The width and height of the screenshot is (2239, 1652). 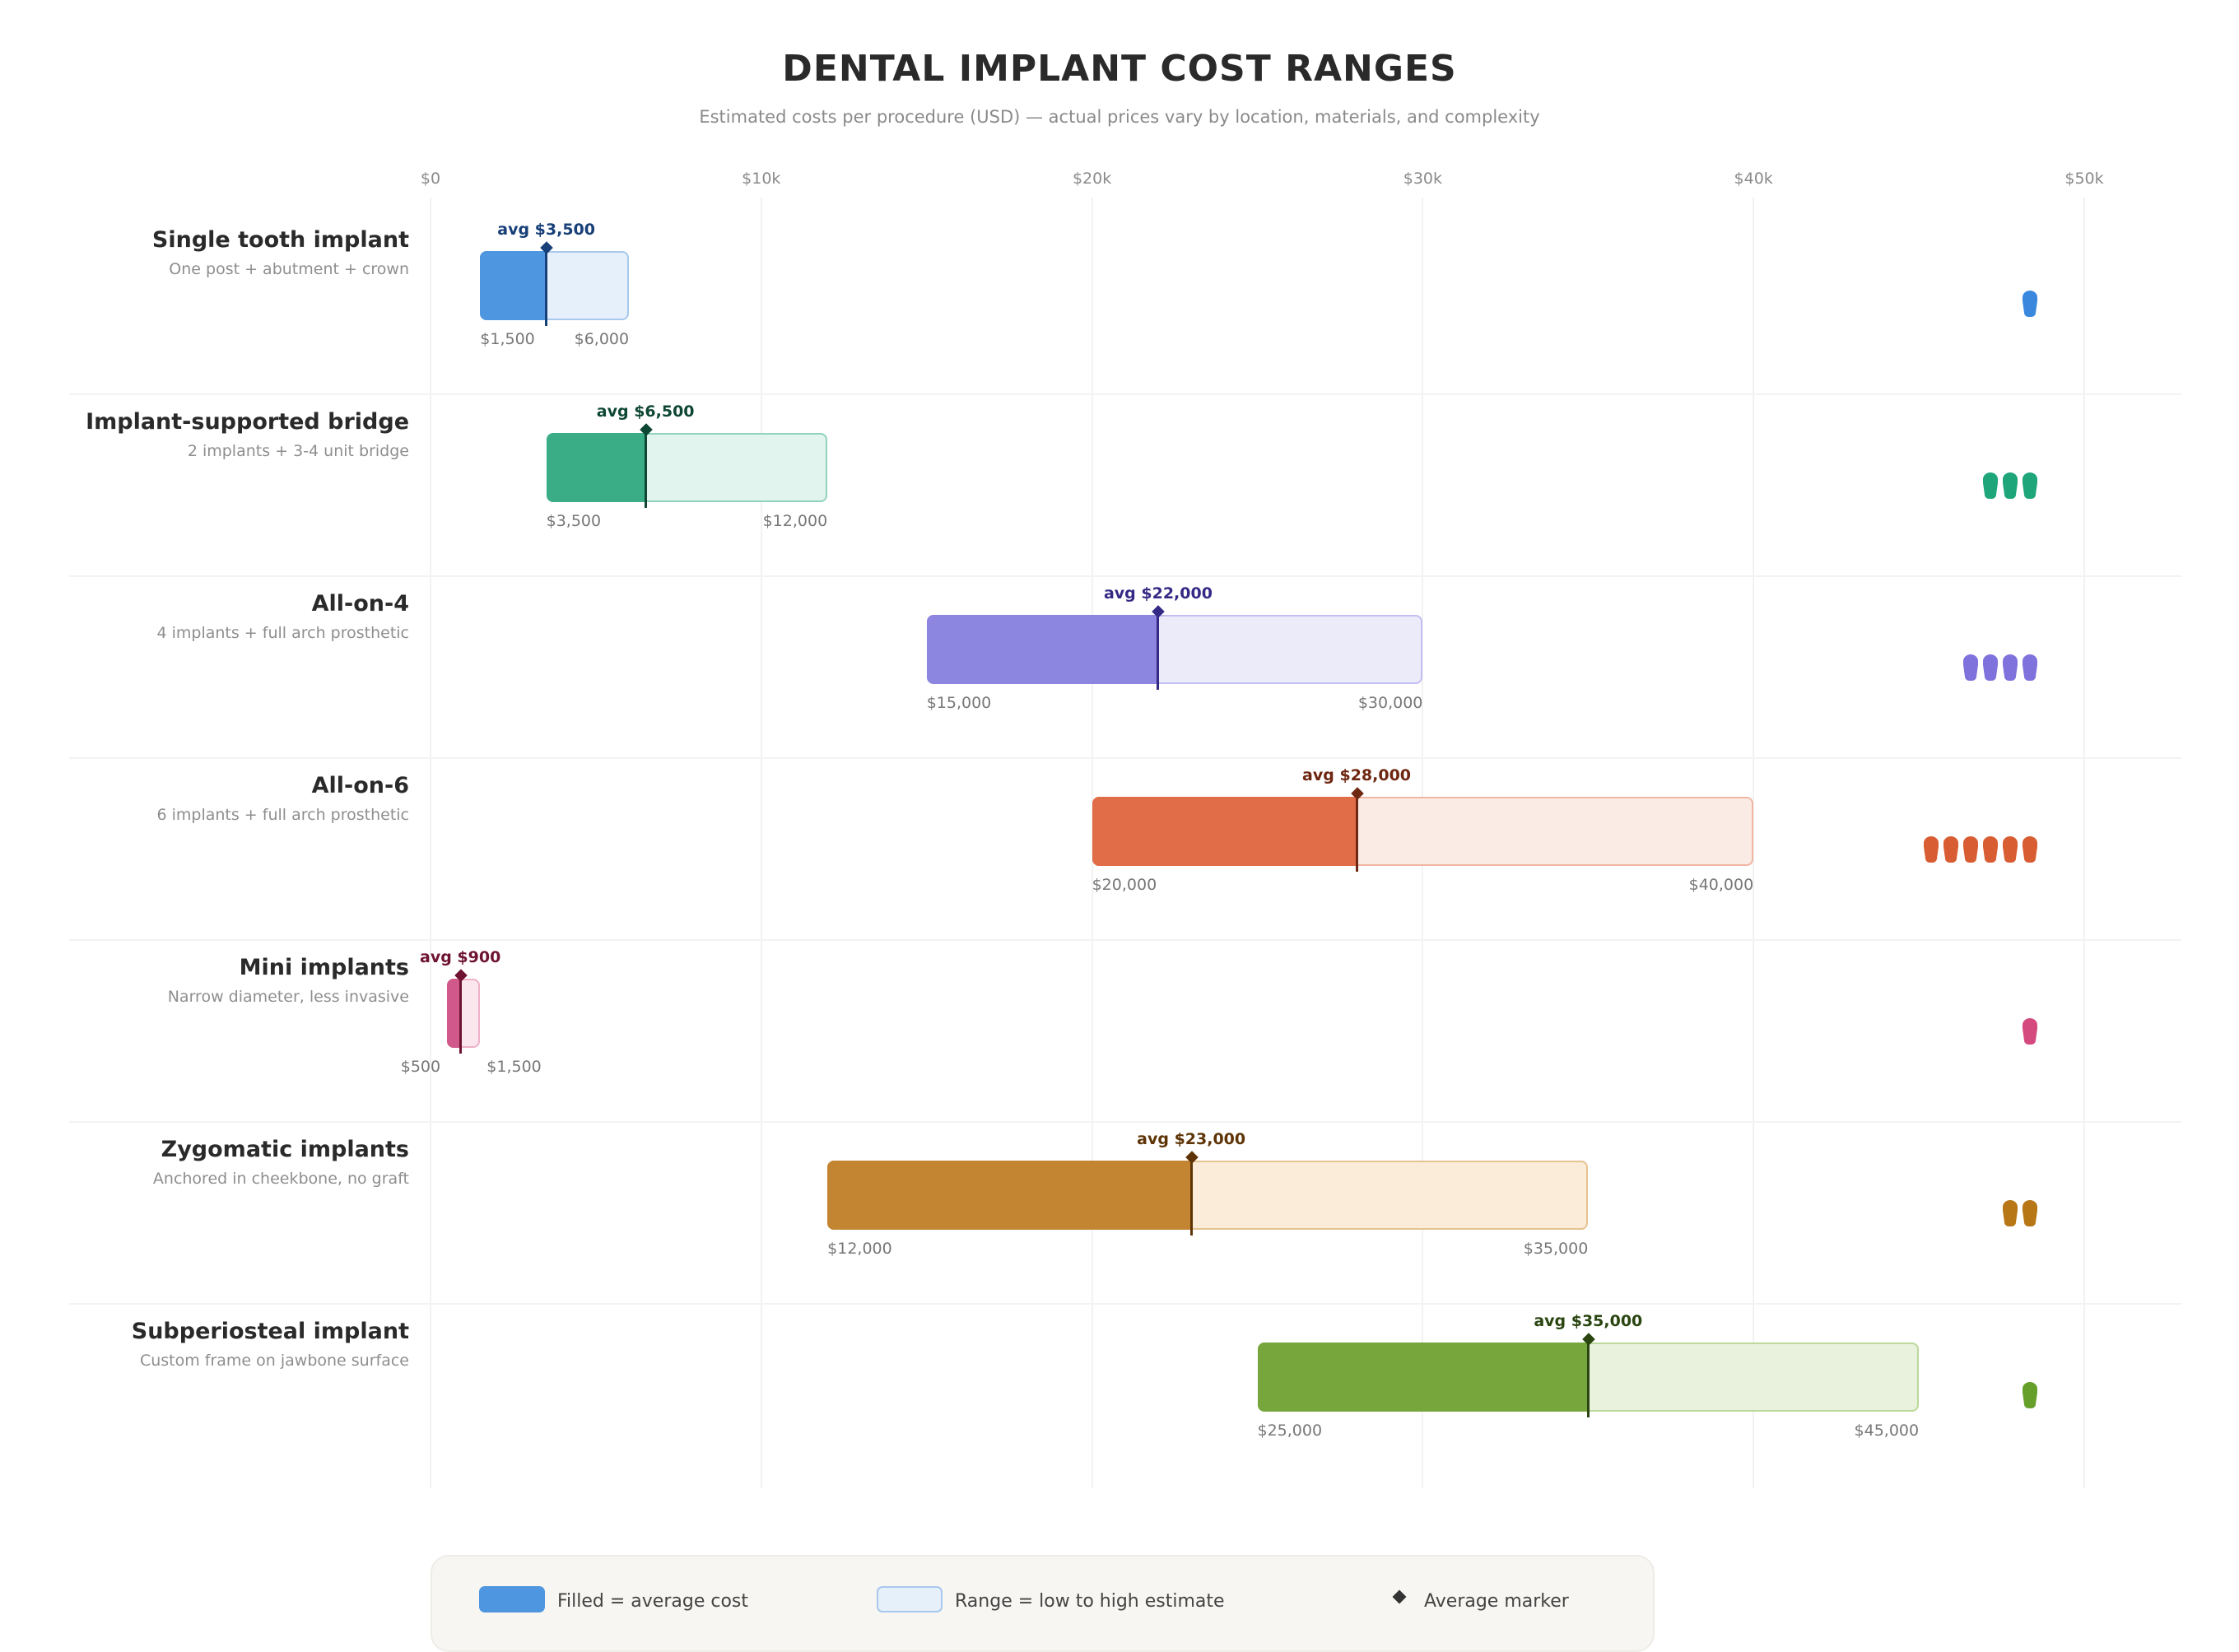 What do you see at coordinates (910, 1599) in the screenshot?
I see `legend-range-swatch` at bounding box center [910, 1599].